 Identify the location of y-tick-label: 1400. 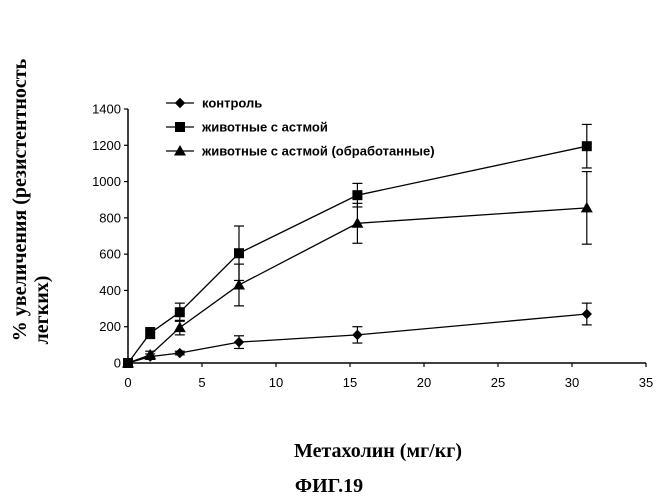
(106, 109).